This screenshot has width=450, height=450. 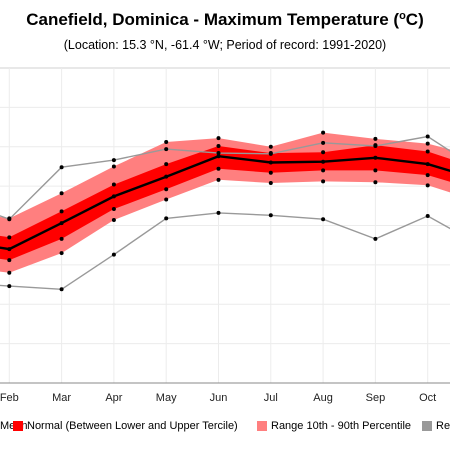 What do you see at coordinates (375, 170) in the screenshot?
I see `point-lower-tercile-sep` at bounding box center [375, 170].